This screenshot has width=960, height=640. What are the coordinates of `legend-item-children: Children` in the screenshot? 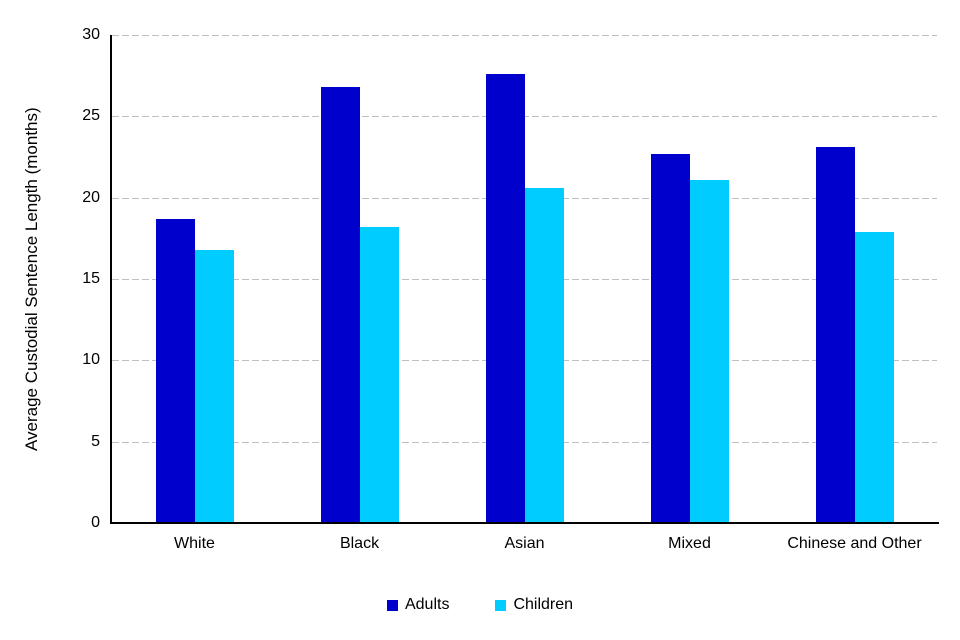 It's located at (534, 605).